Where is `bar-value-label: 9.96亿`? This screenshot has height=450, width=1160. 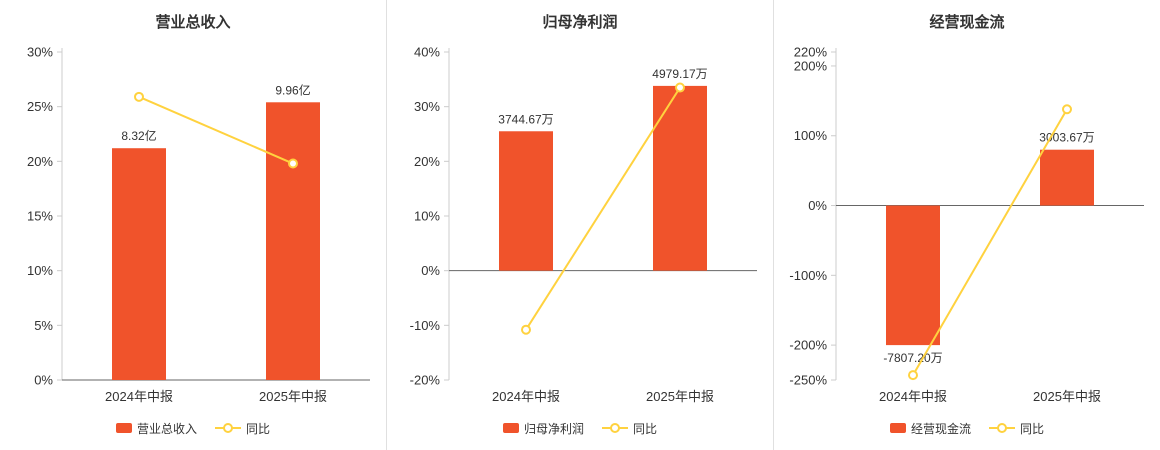
bar-value-label: 9.96亿 is located at coordinates (292, 89).